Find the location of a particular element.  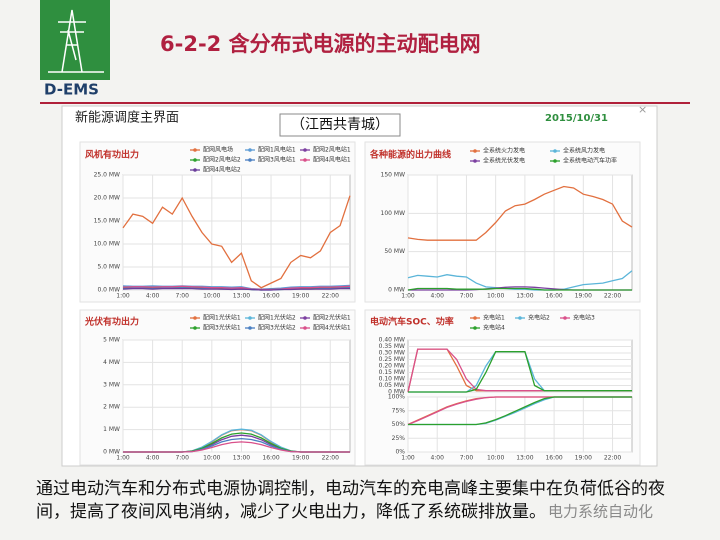

legend-label: 配网3风电站1 is located at coordinates (277, 160).